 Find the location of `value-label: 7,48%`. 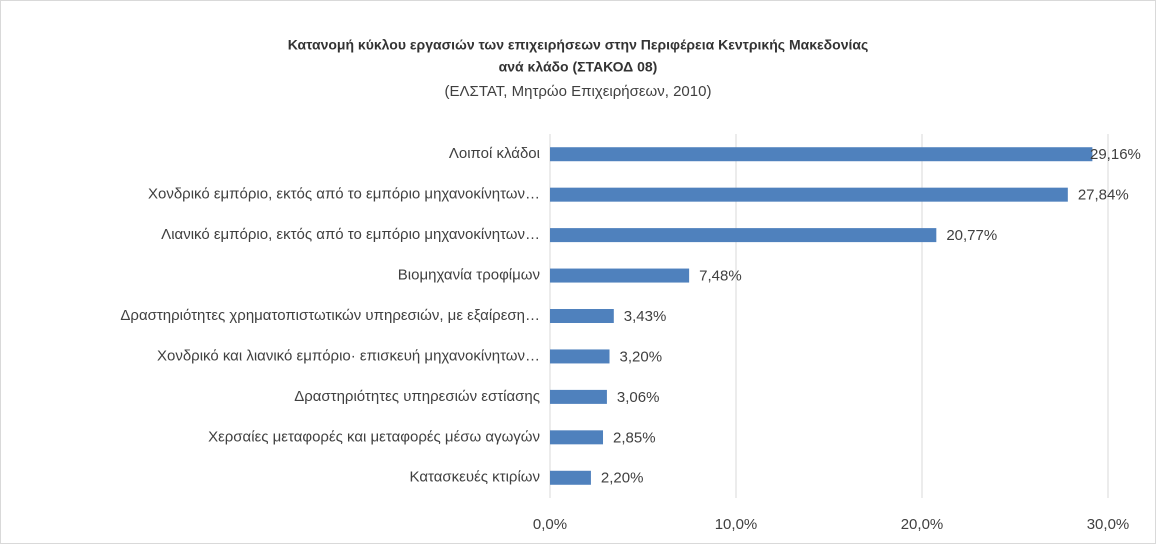

value-label: 7,48% is located at coordinates (720, 276).